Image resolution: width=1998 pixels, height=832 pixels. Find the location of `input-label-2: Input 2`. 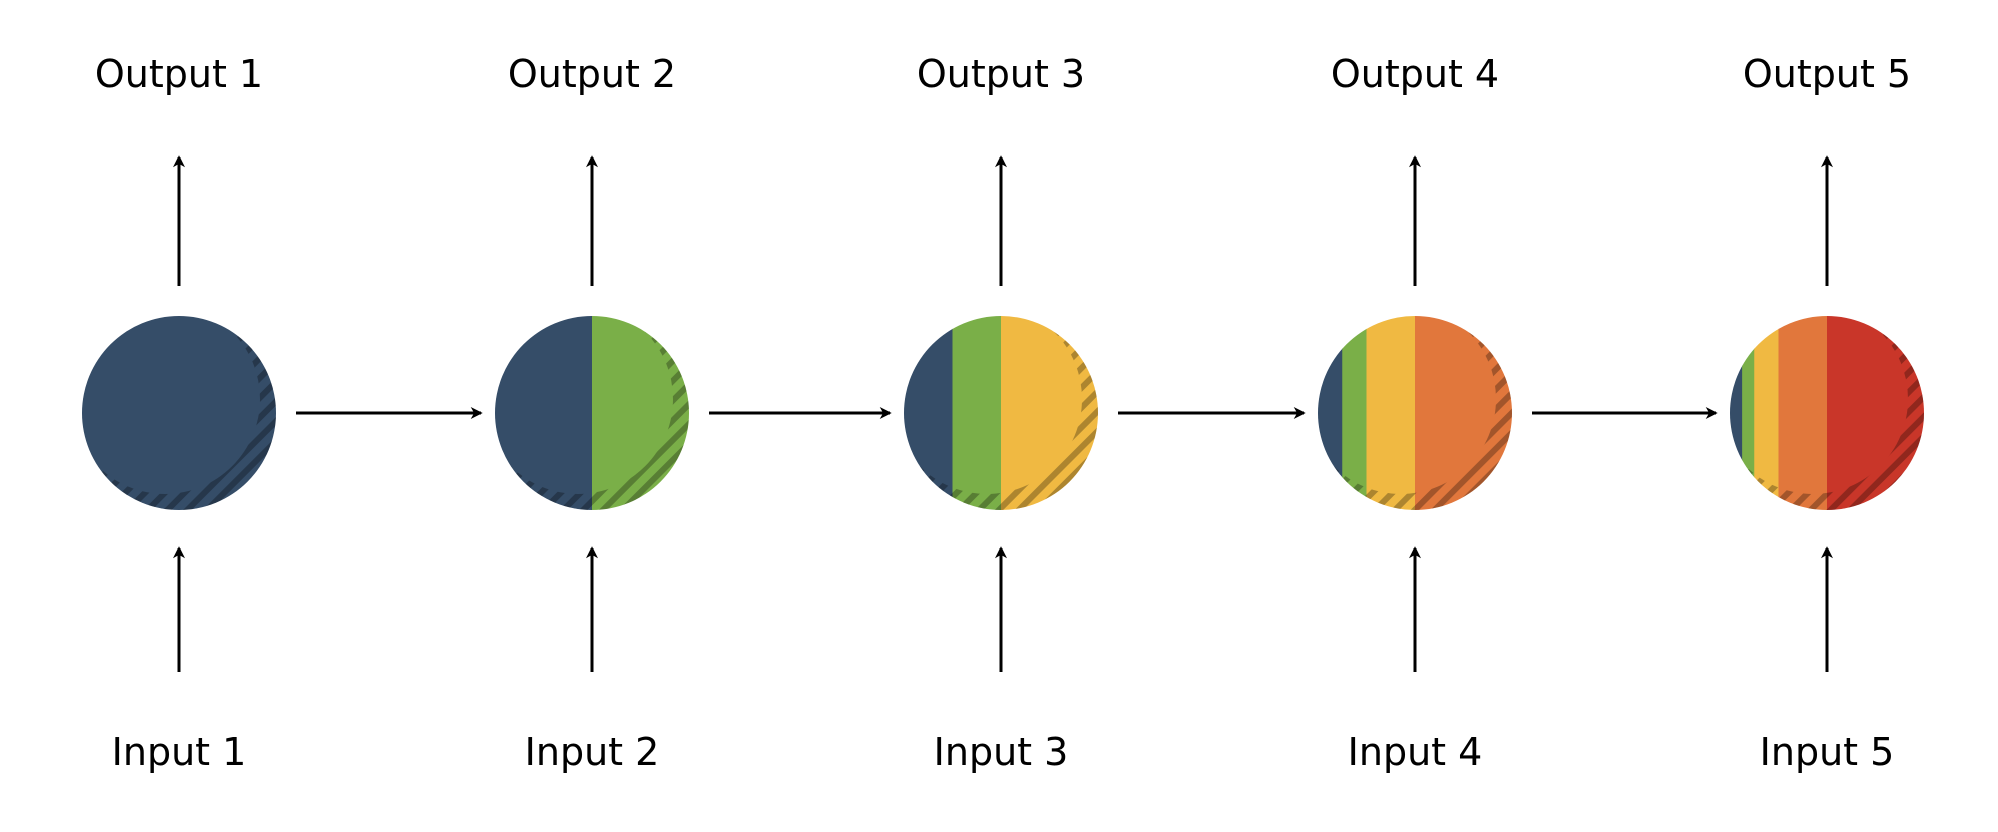

input-label-2: Input 2 is located at coordinates (592, 752).